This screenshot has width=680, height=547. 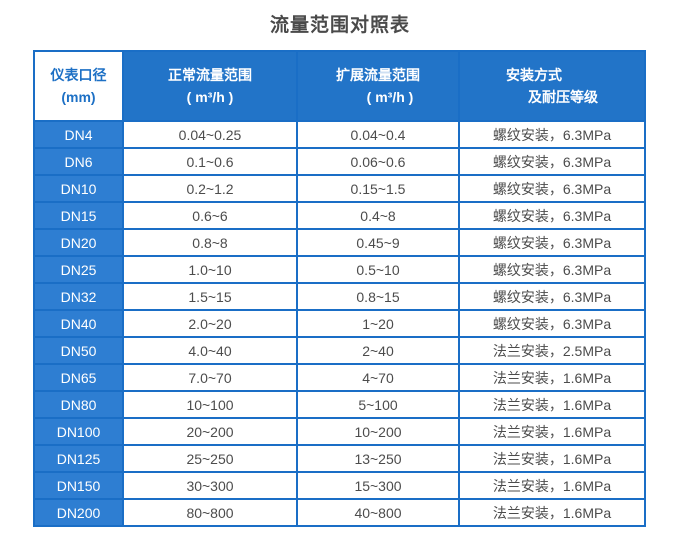 What do you see at coordinates (210, 161) in the screenshot?
I see `cell-normal-range: 0.1~0.6` at bounding box center [210, 161].